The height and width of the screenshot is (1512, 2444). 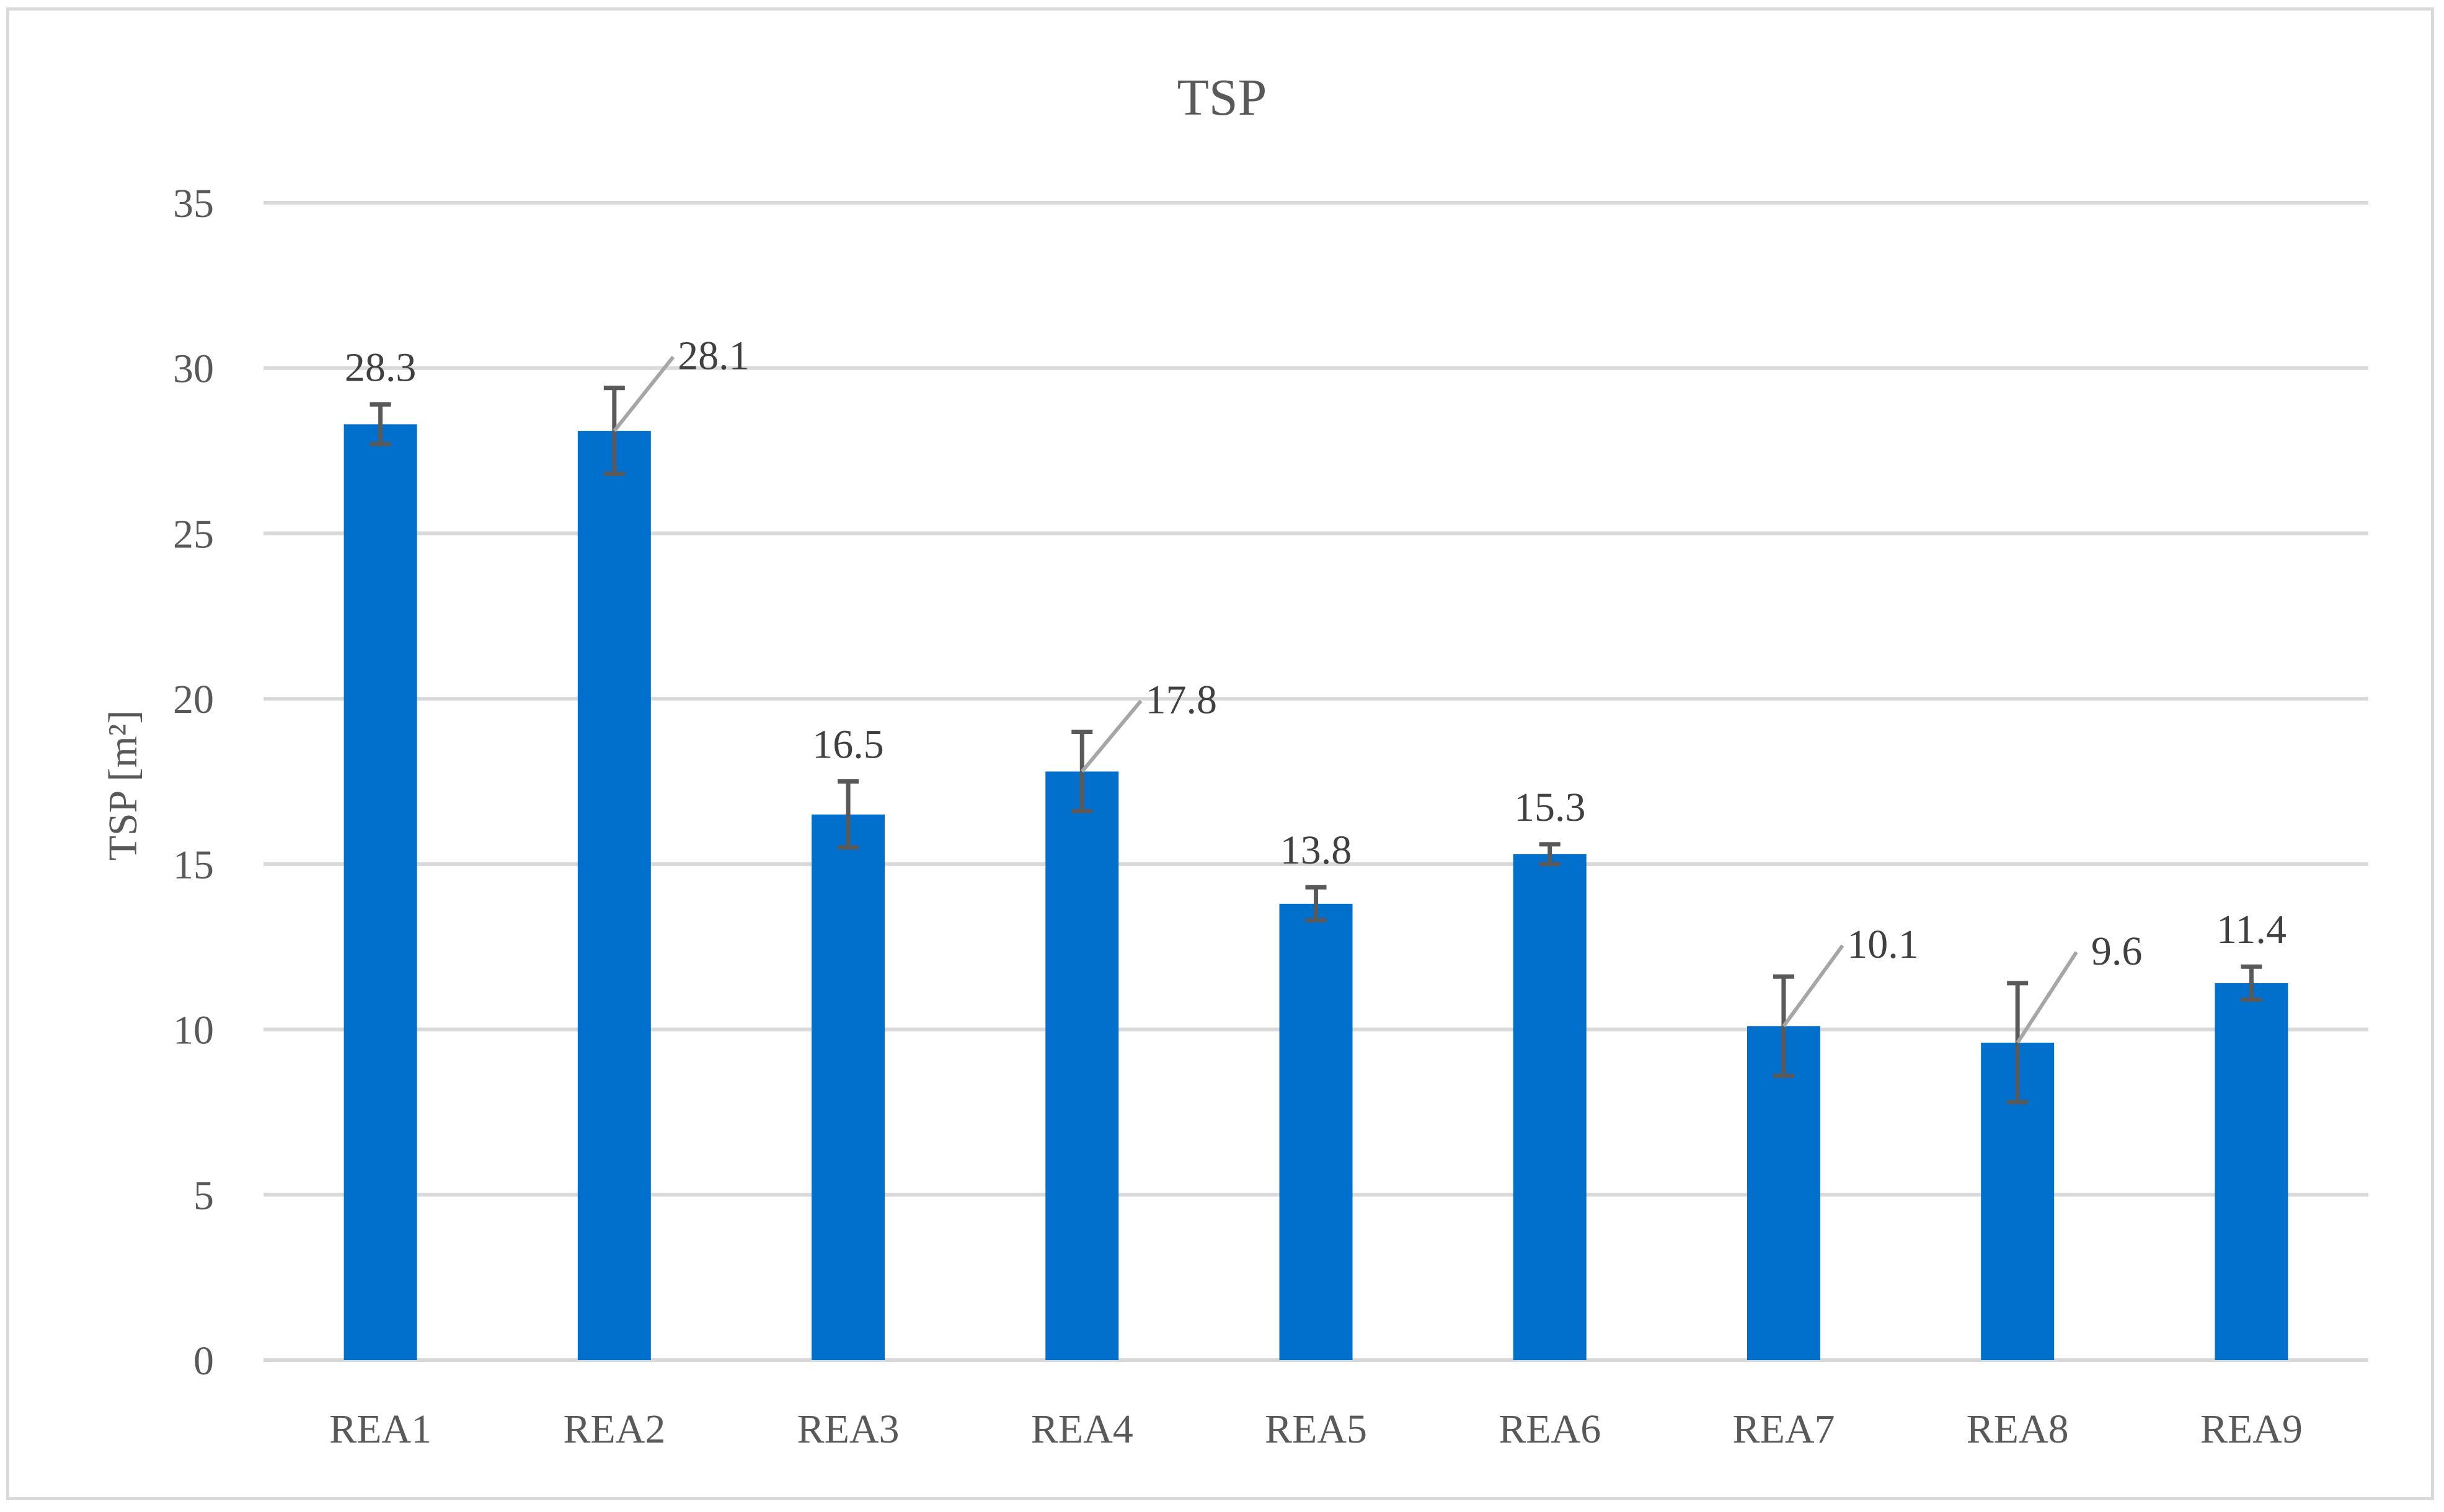 What do you see at coordinates (2251, 930) in the screenshot?
I see `data-label: 11.4` at bounding box center [2251, 930].